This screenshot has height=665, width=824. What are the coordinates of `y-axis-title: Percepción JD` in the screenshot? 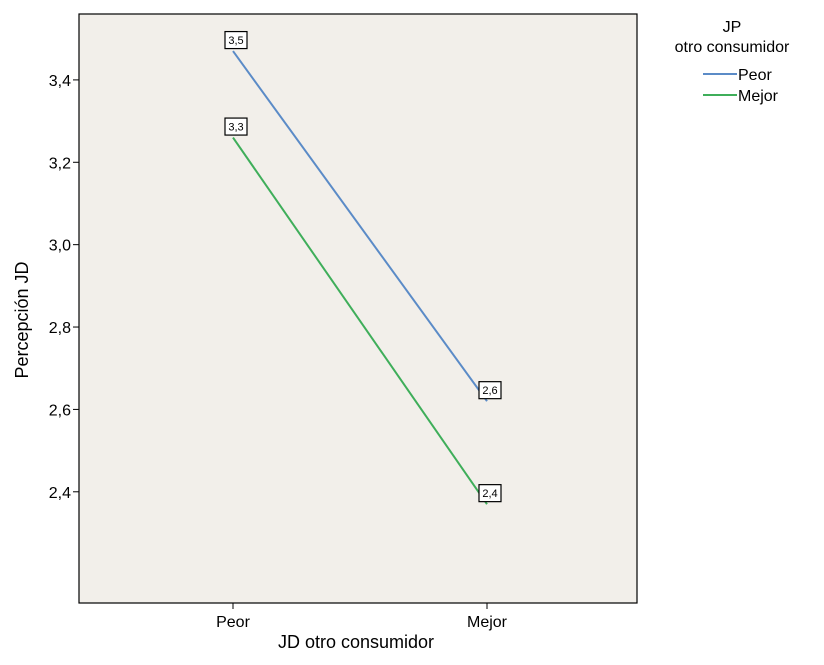 It's located at (22, 319).